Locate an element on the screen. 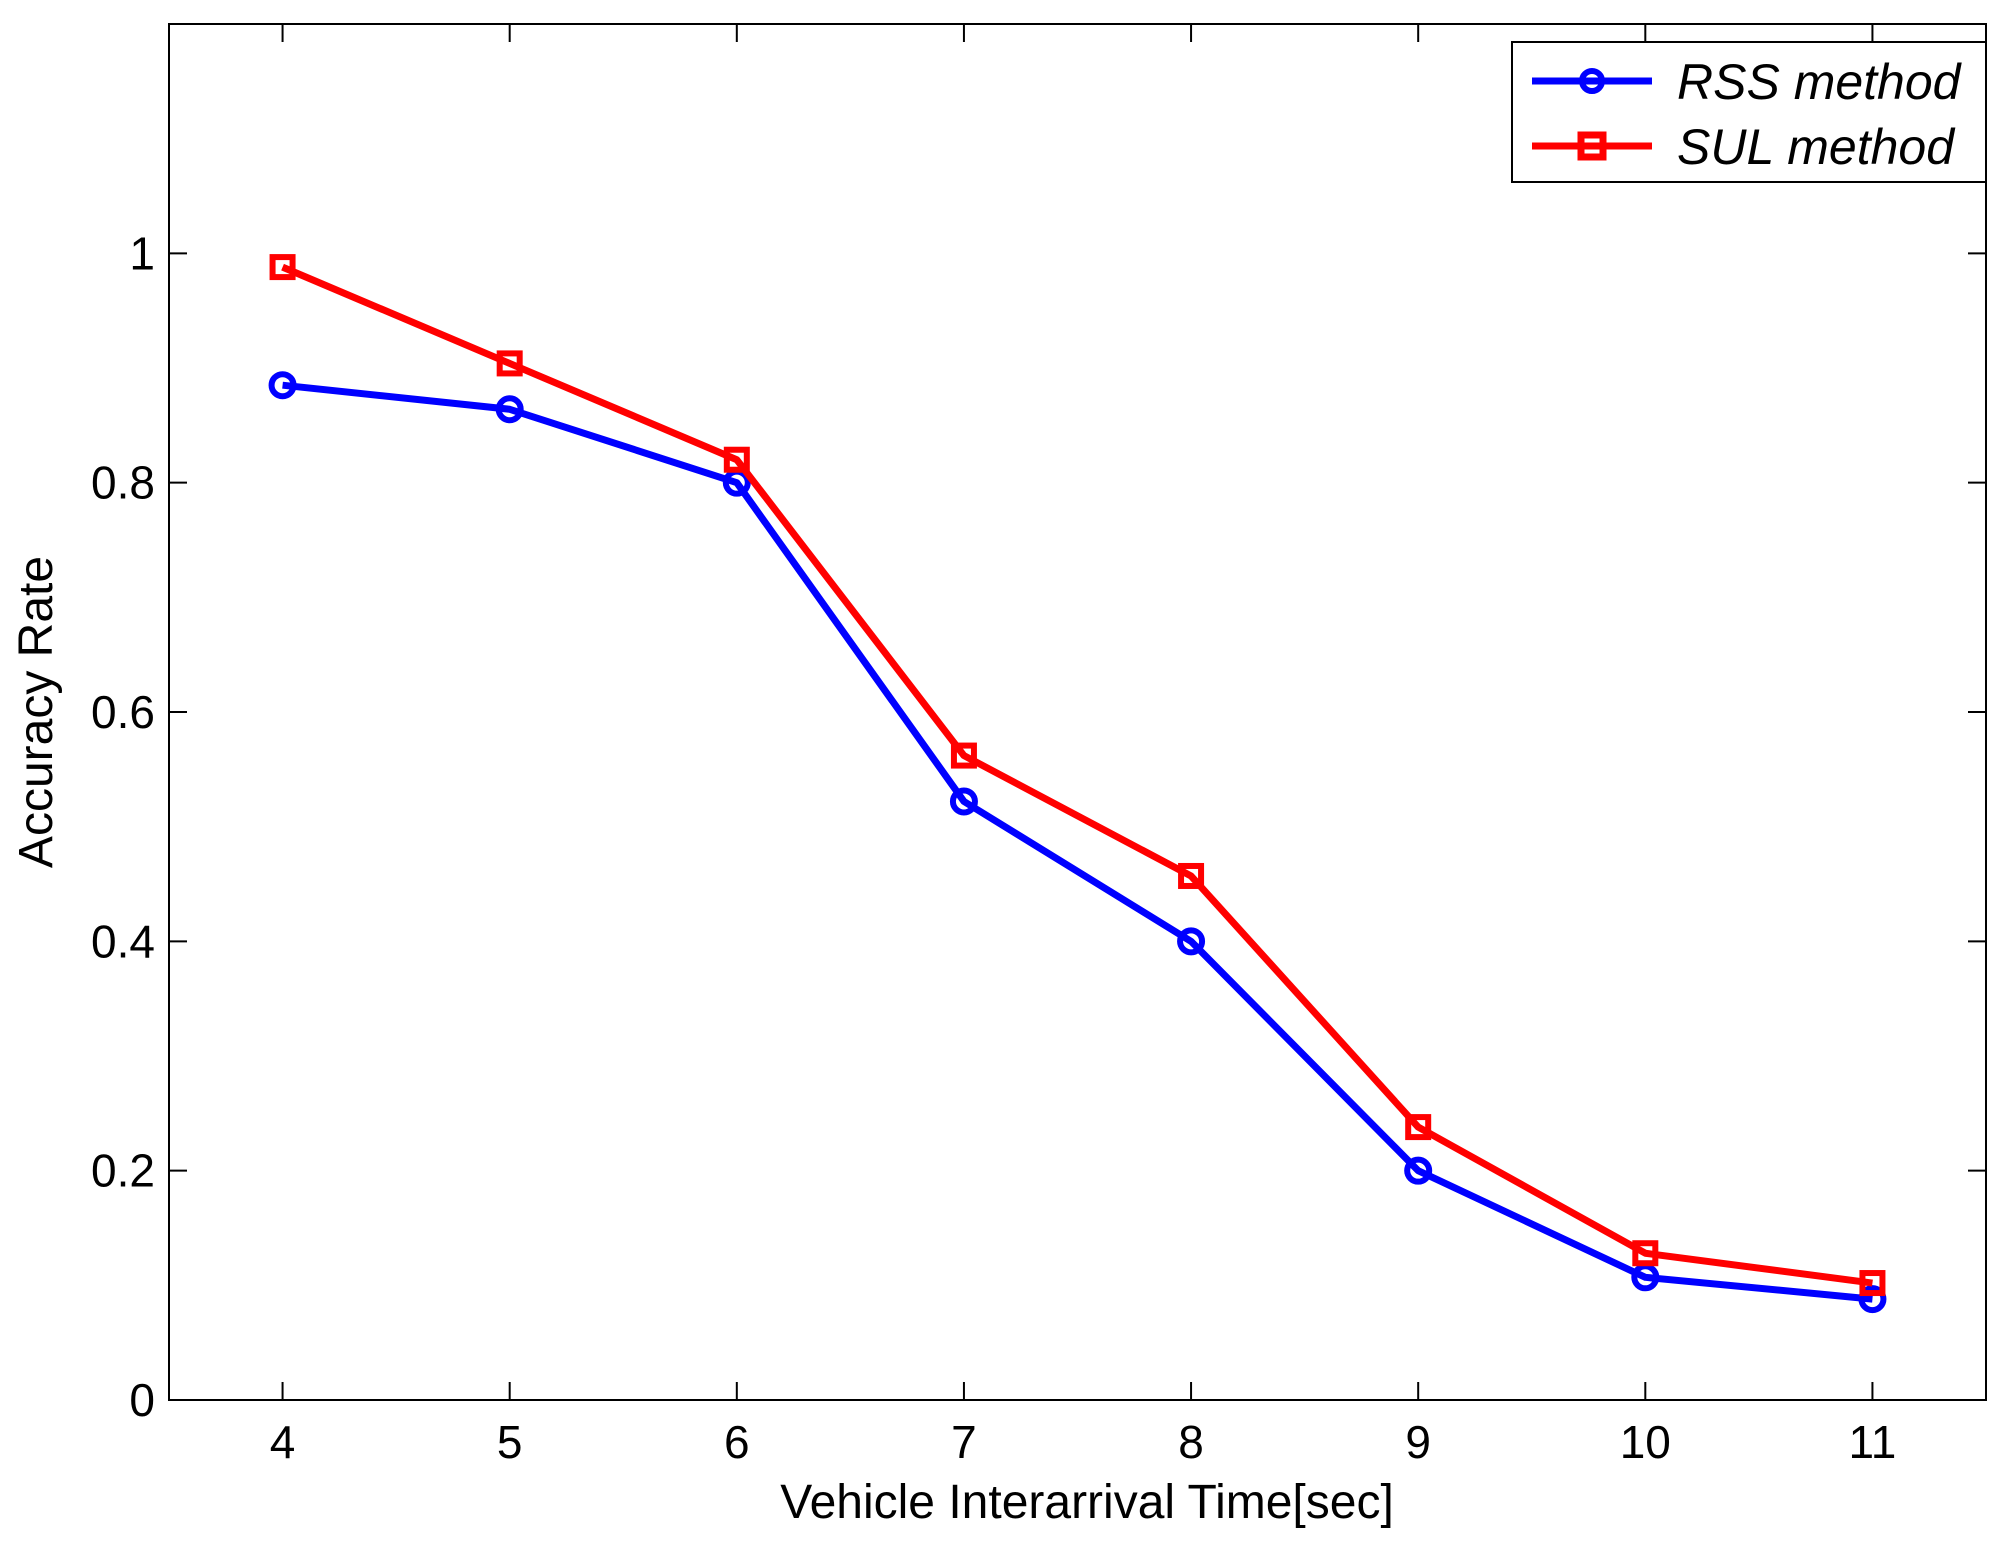 The height and width of the screenshot is (1541, 2016). x-axis-tick-labels: 4 5 6 7 8 9 10 11 is located at coordinates (1083, 1442).